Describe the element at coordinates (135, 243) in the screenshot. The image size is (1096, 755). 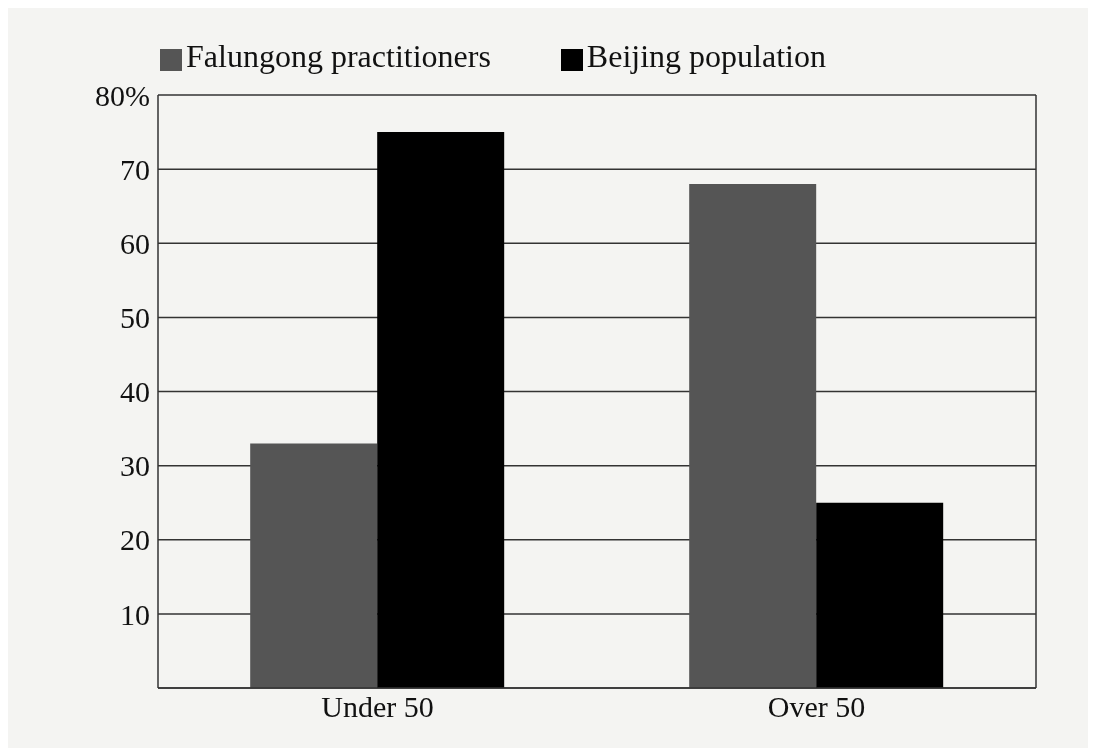
I see `y-tick-label: 60` at that location.